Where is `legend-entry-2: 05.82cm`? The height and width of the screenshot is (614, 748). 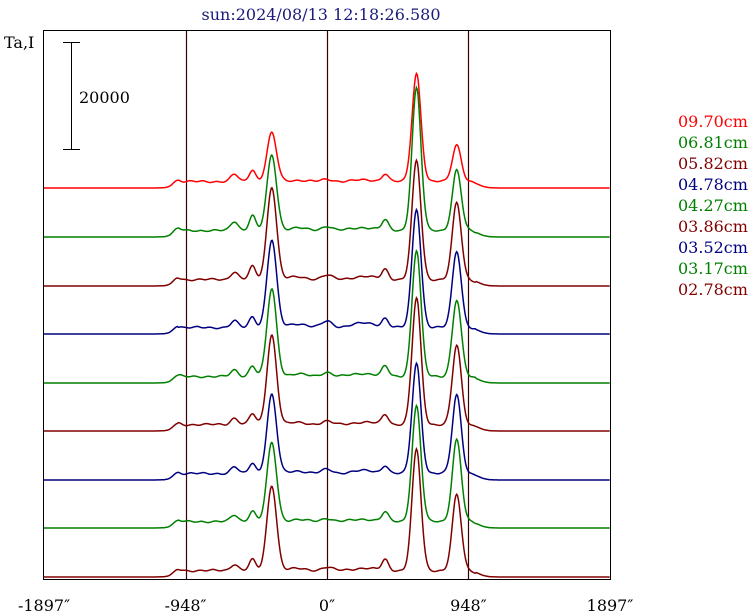
legend-entry-2: 05.82cm is located at coordinates (713, 163).